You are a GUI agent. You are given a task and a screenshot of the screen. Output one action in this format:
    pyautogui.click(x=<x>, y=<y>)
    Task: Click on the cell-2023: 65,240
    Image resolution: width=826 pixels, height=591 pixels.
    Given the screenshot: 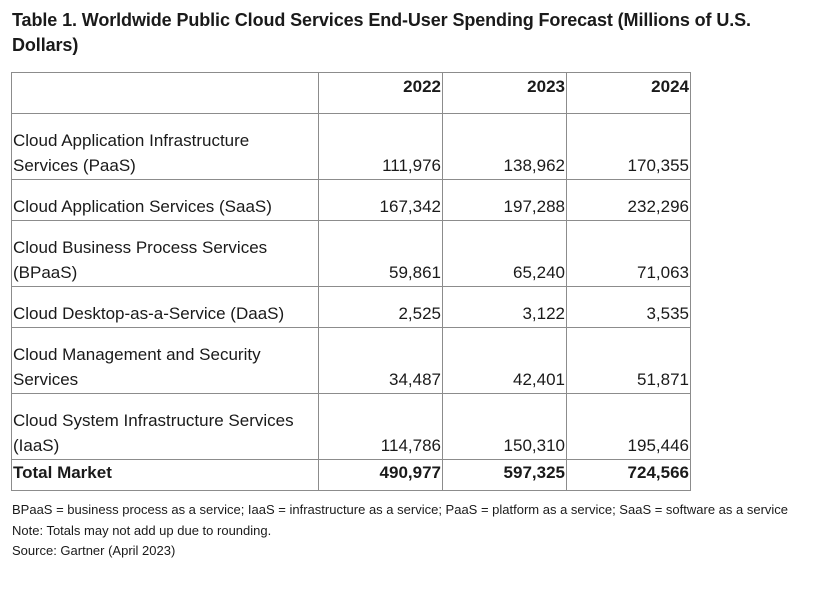 What is the action you would take?
    pyautogui.click(x=504, y=253)
    